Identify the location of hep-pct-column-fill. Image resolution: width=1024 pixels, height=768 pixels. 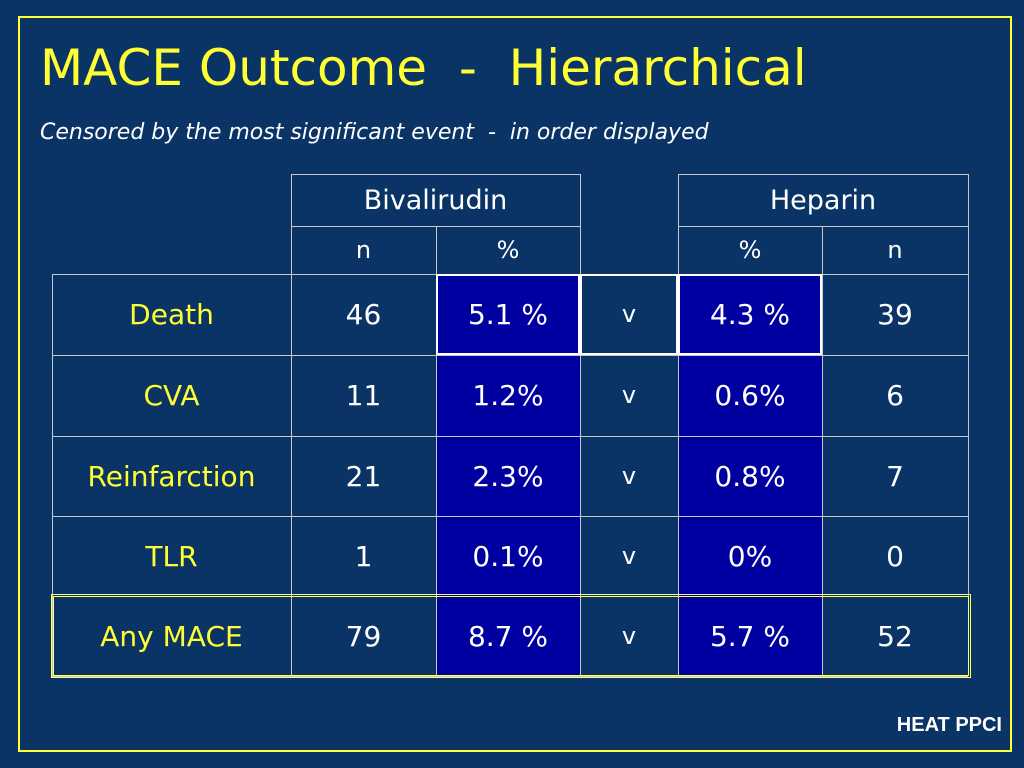
(750, 475).